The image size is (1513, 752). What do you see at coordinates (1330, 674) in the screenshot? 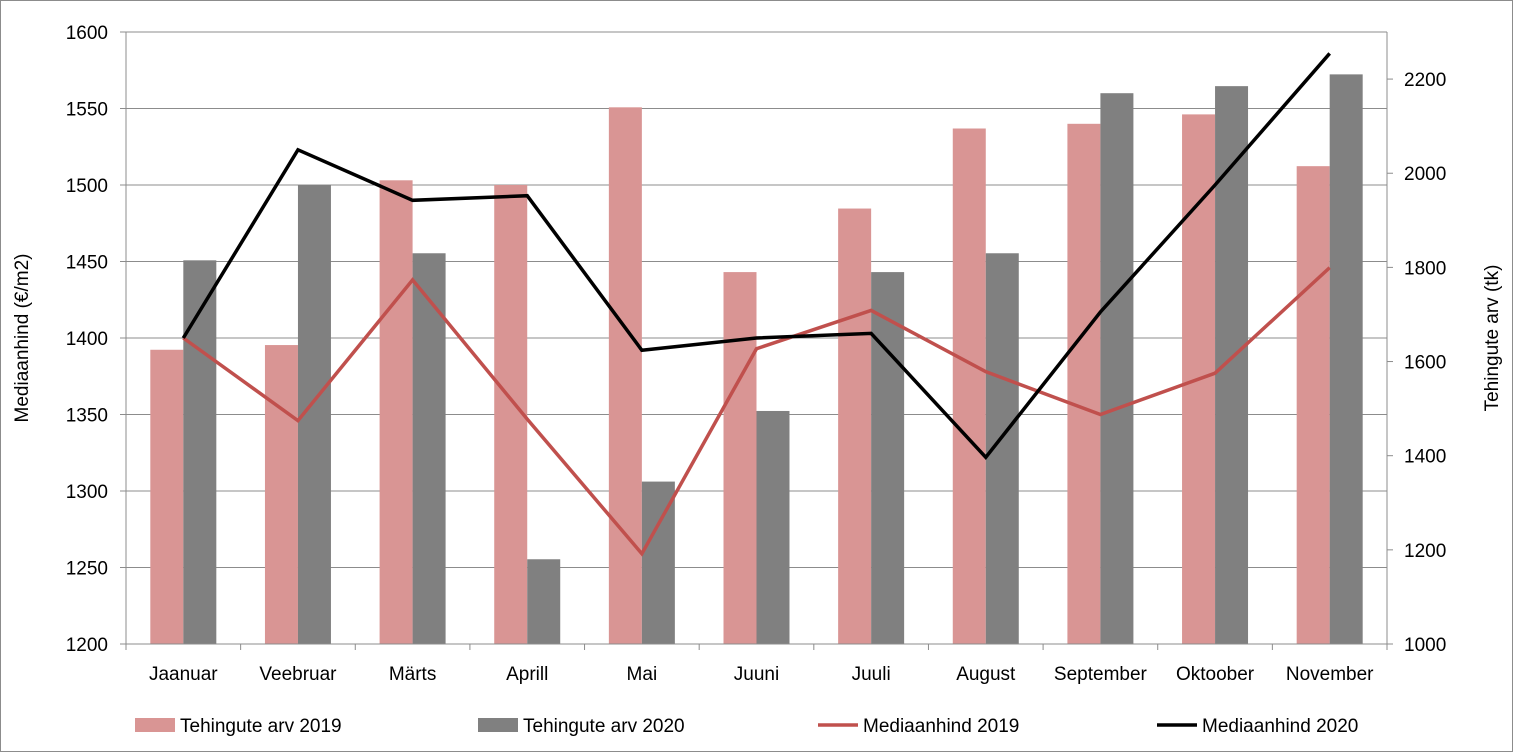
I see `x-tick-label: November` at bounding box center [1330, 674].